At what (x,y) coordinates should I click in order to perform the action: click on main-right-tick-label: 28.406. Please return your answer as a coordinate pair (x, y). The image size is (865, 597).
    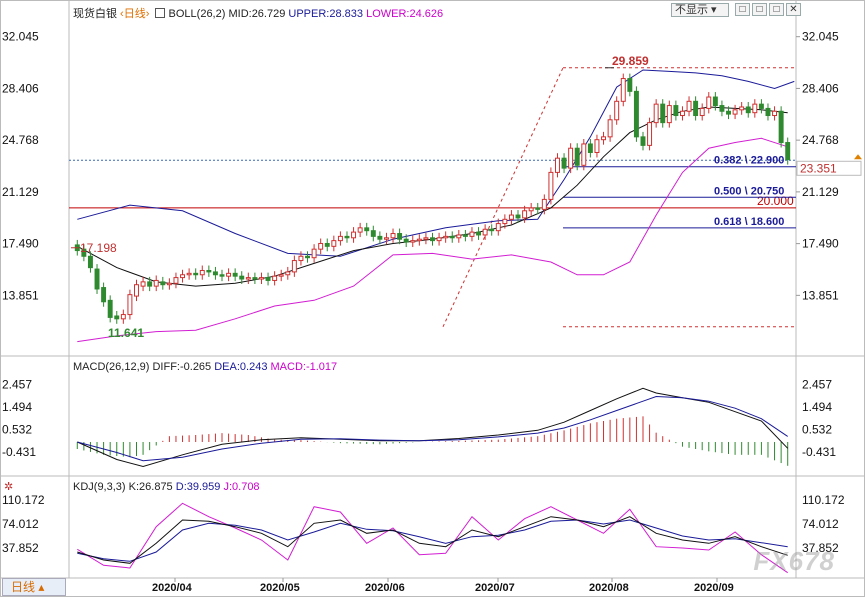
    Looking at the image, I should click on (820, 88).